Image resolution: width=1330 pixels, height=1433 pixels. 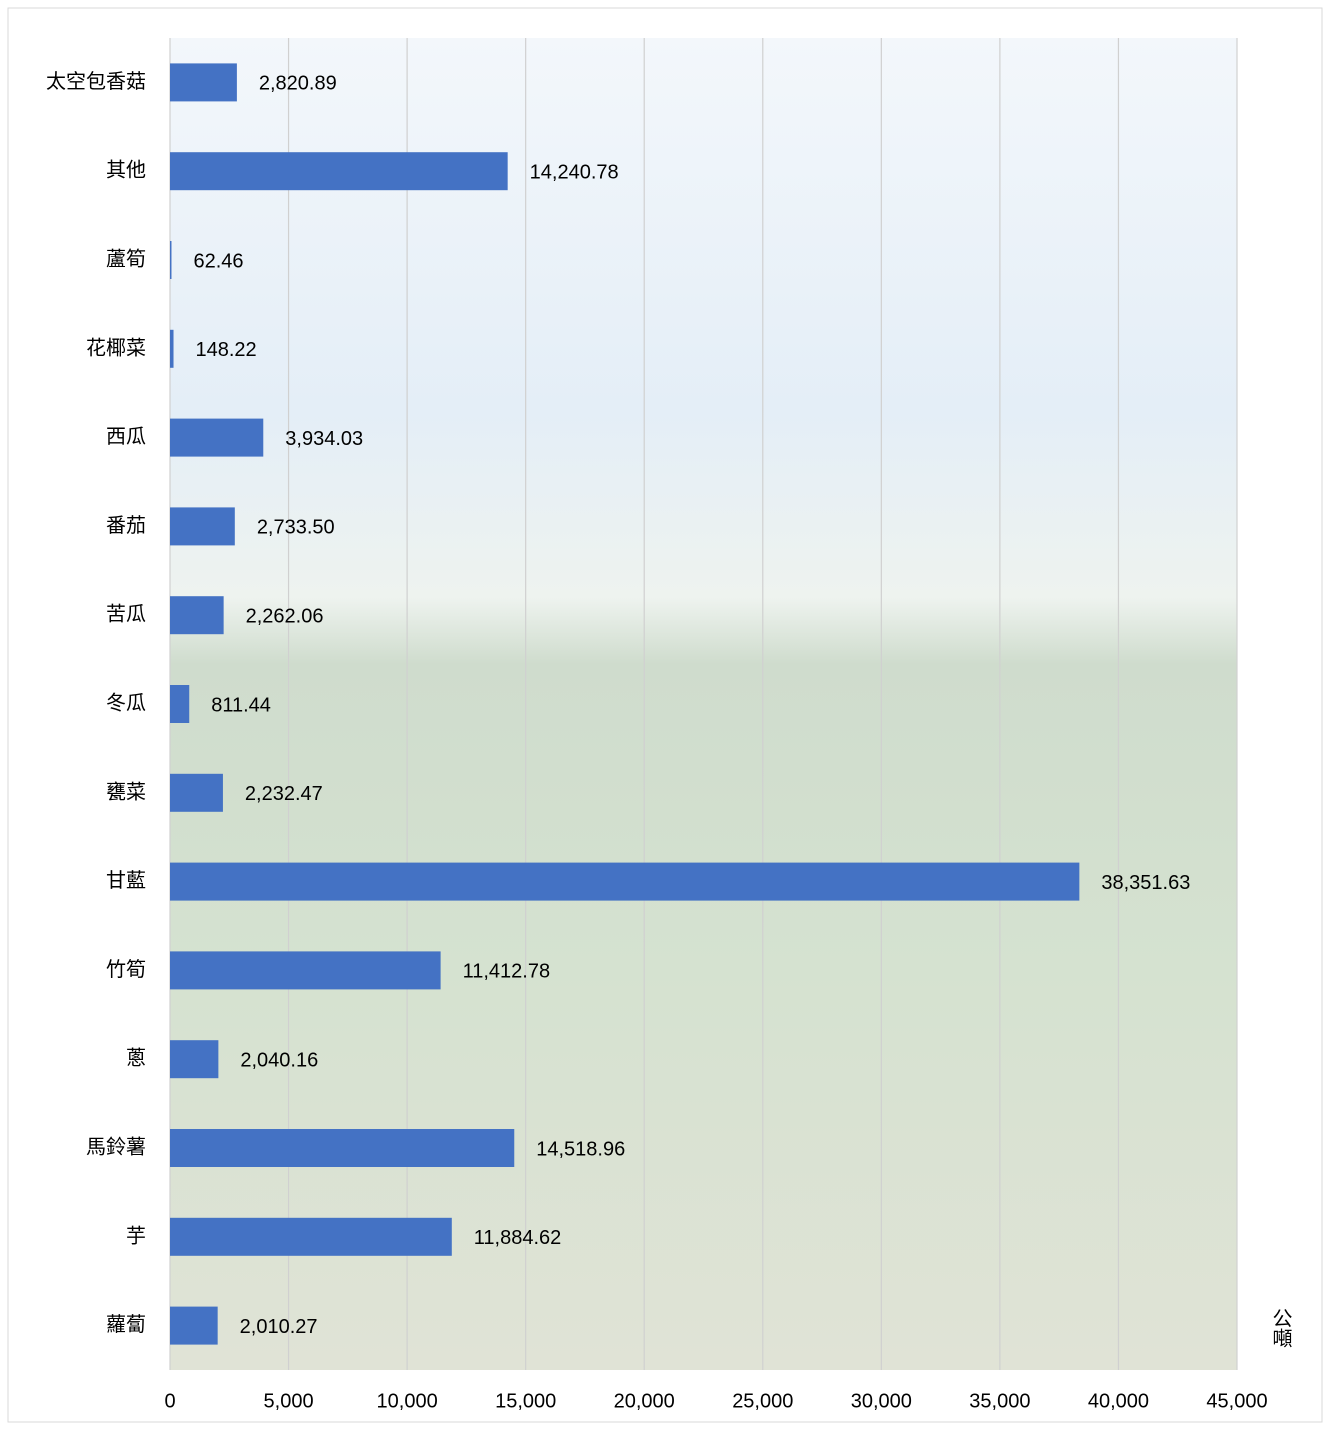 What do you see at coordinates (284, 794) in the screenshot?
I see `data-label: 2,232.47` at bounding box center [284, 794].